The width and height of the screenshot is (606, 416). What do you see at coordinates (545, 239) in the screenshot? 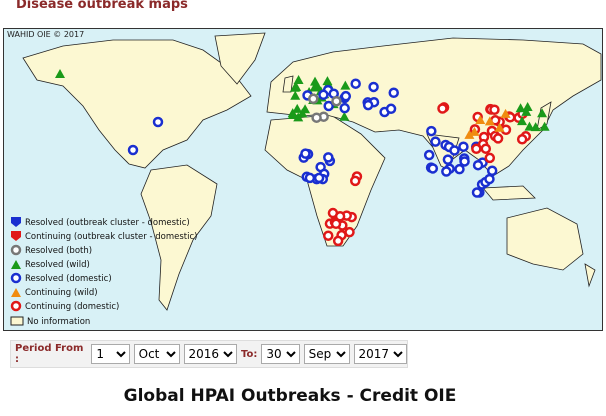
I see `australia` at bounding box center [545, 239].